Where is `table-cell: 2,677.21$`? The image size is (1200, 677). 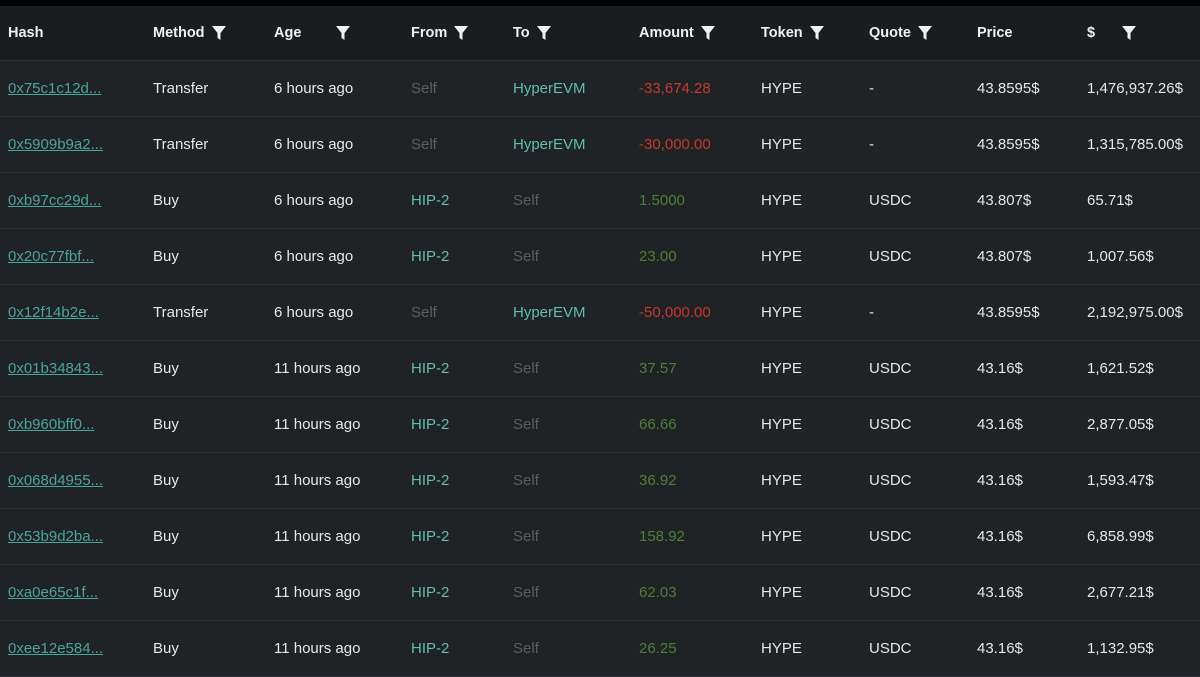 table-cell: 2,677.21$ is located at coordinates (1120, 592).